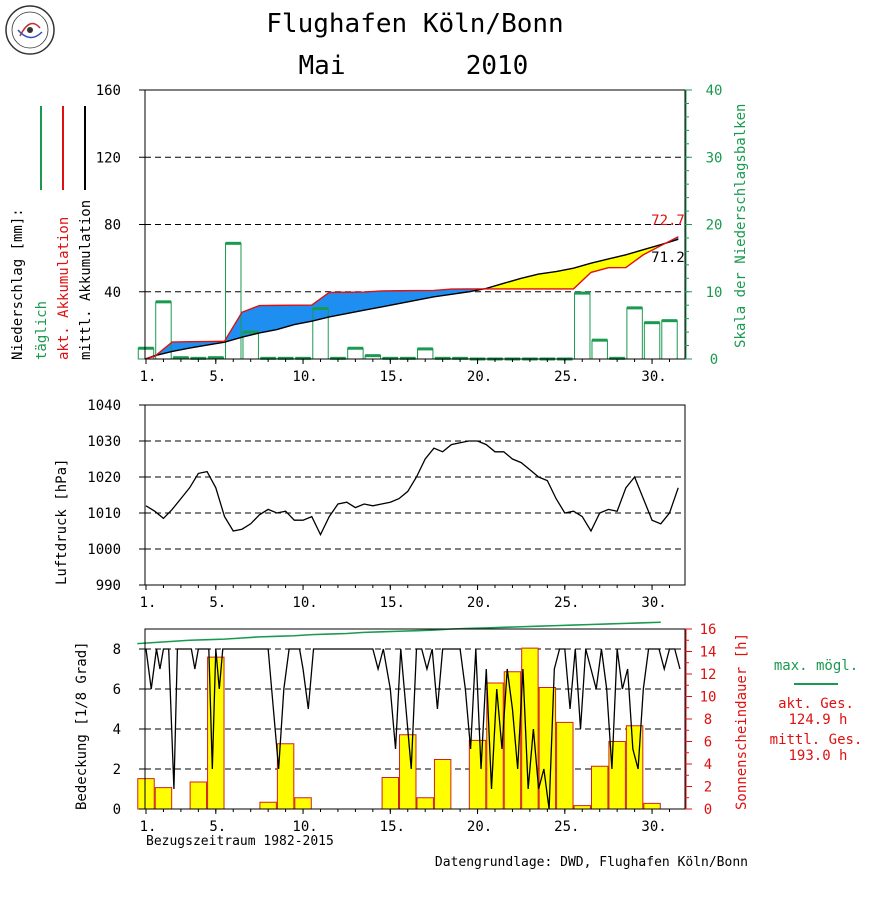 The width and height of the screenshot is (872, 904). I want to click on precip-y2-tick-label: 30, so click(714, 158).